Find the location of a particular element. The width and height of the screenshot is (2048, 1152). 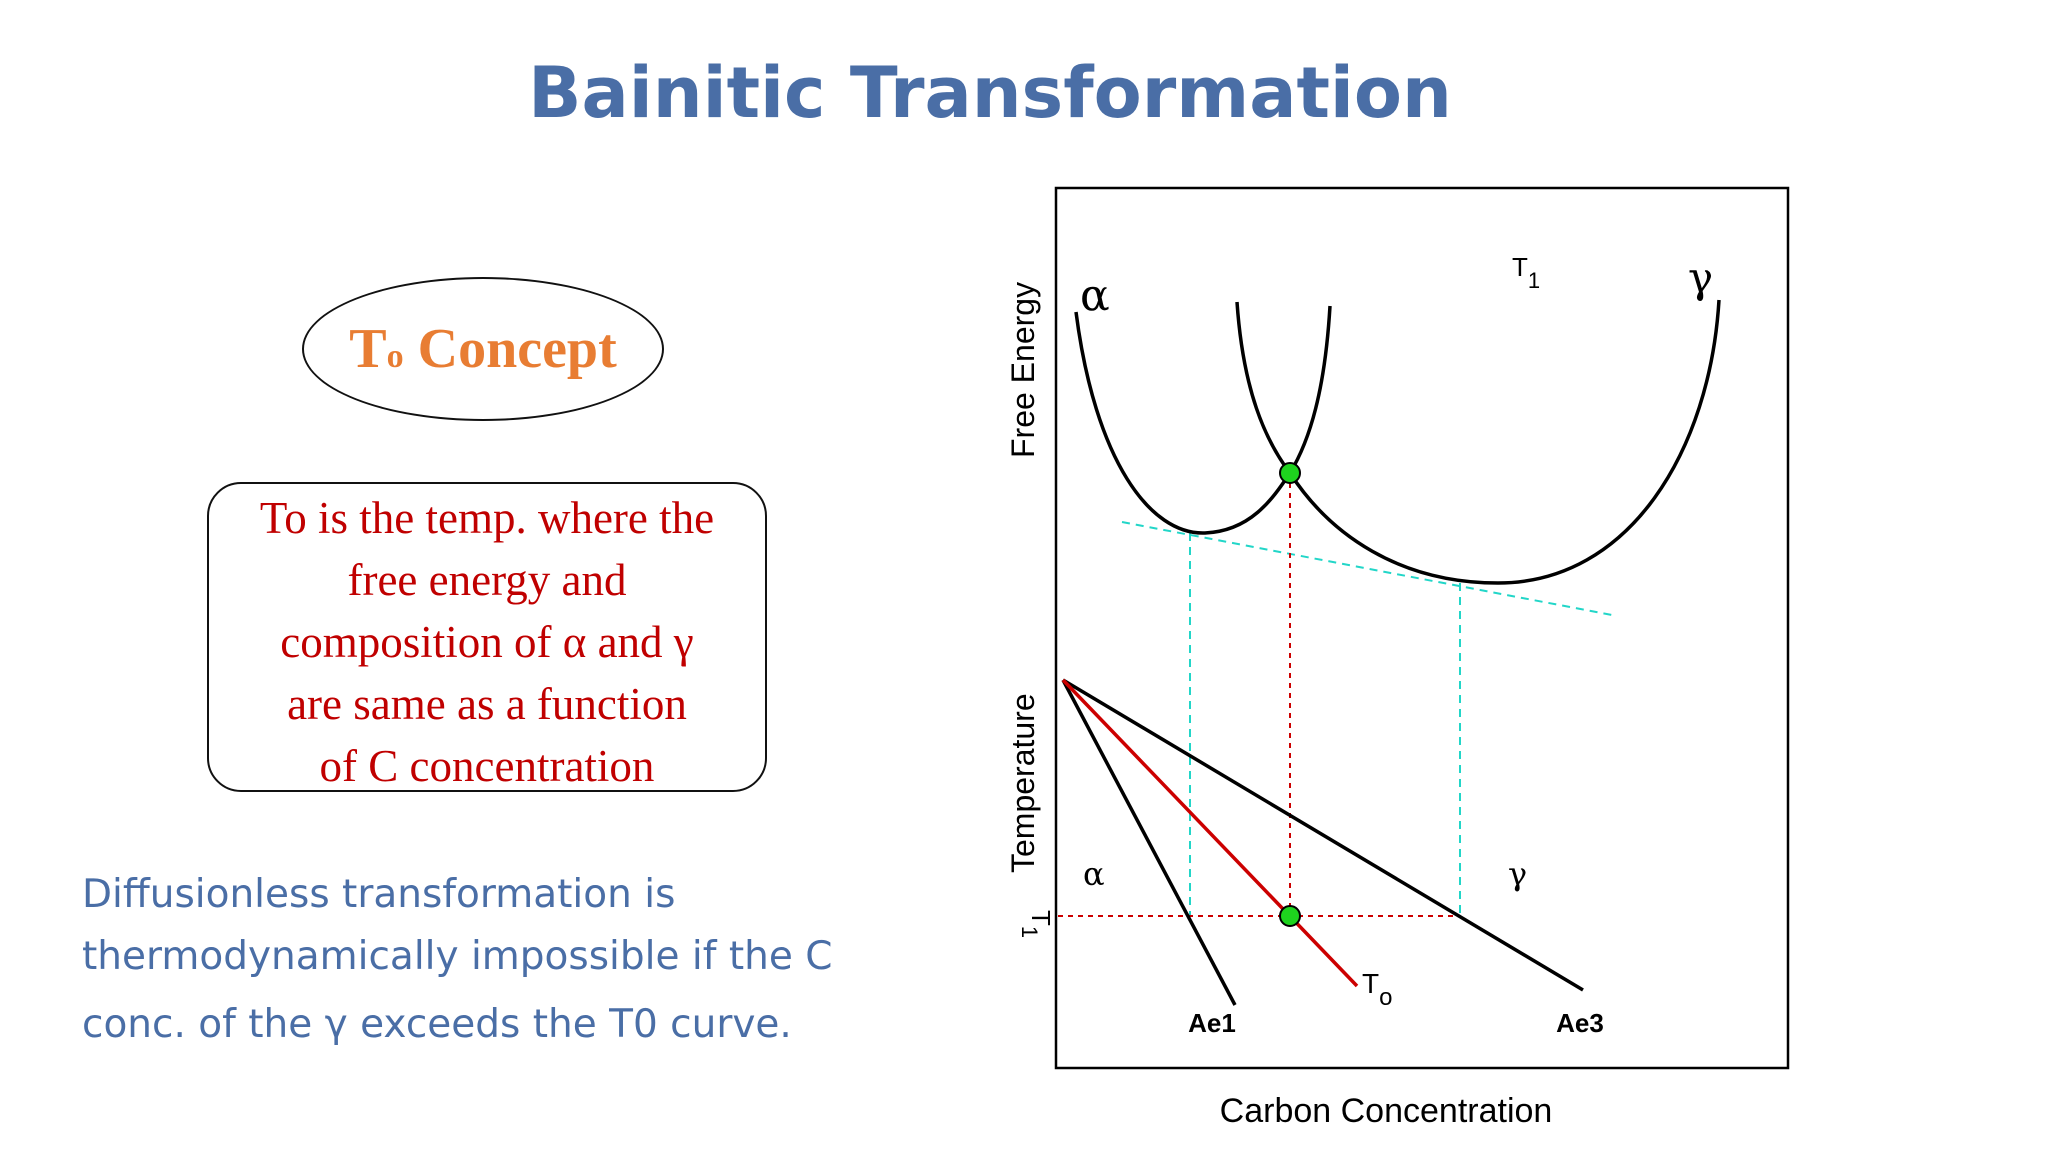

body-text-line: conc. of the γ exceeds the T0 curve. is located at coordinates (437, 1024).